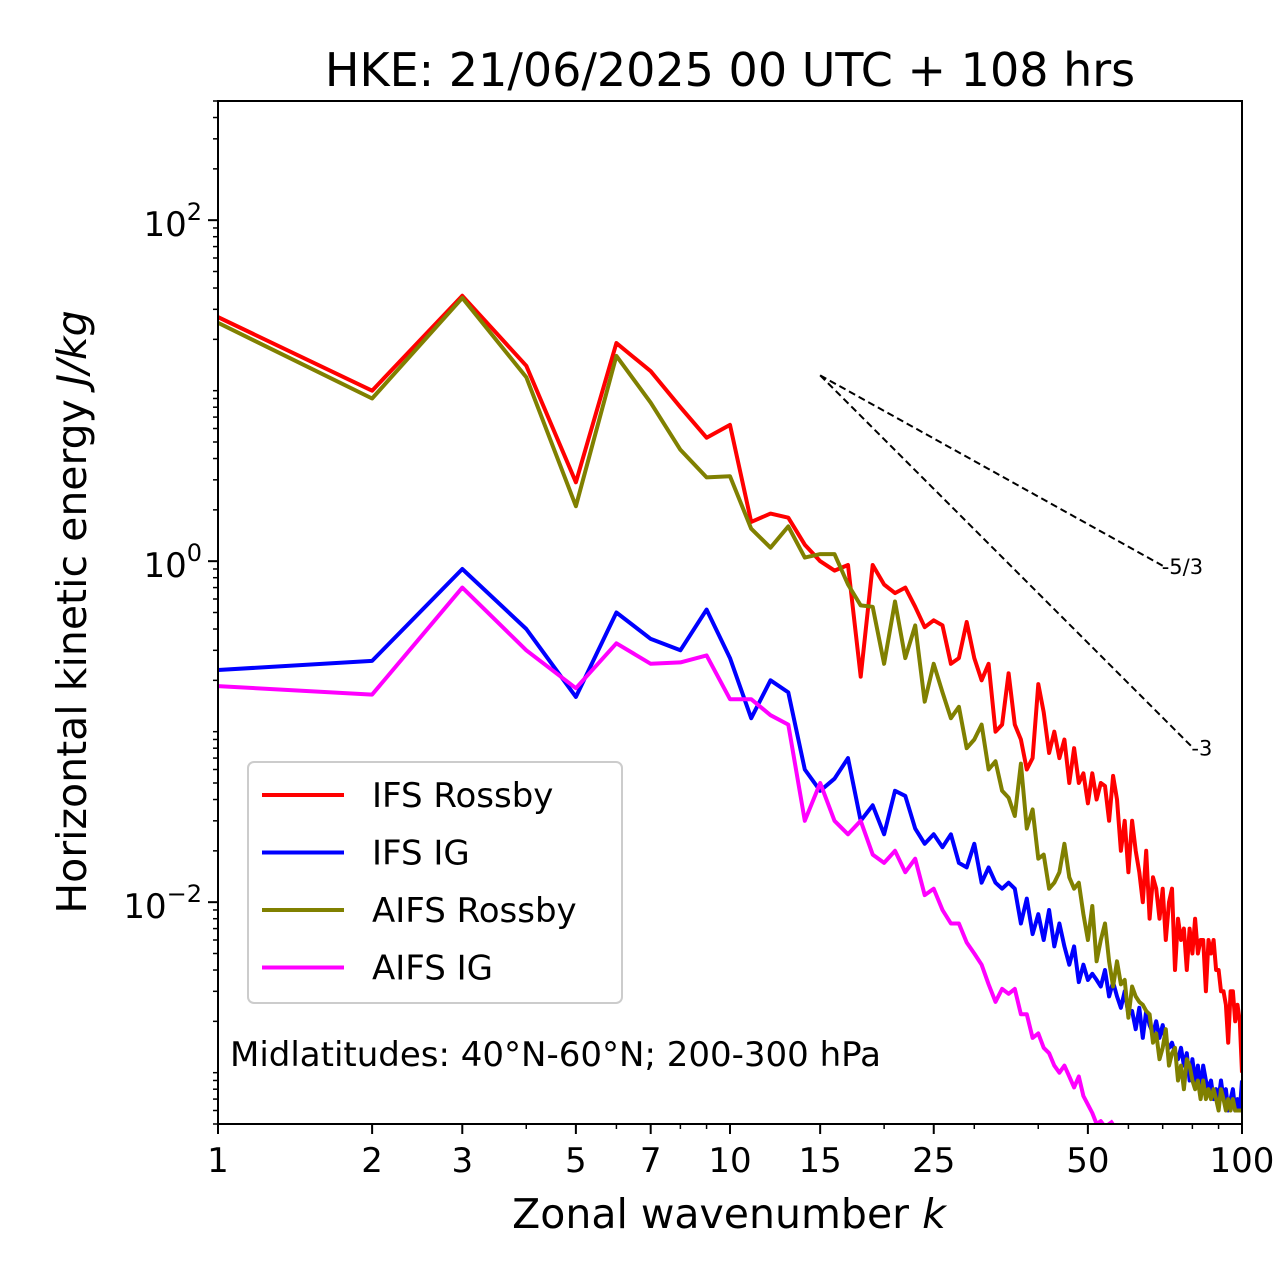  I want to click on x-tick-label-5: 5, so click(576, 1161).